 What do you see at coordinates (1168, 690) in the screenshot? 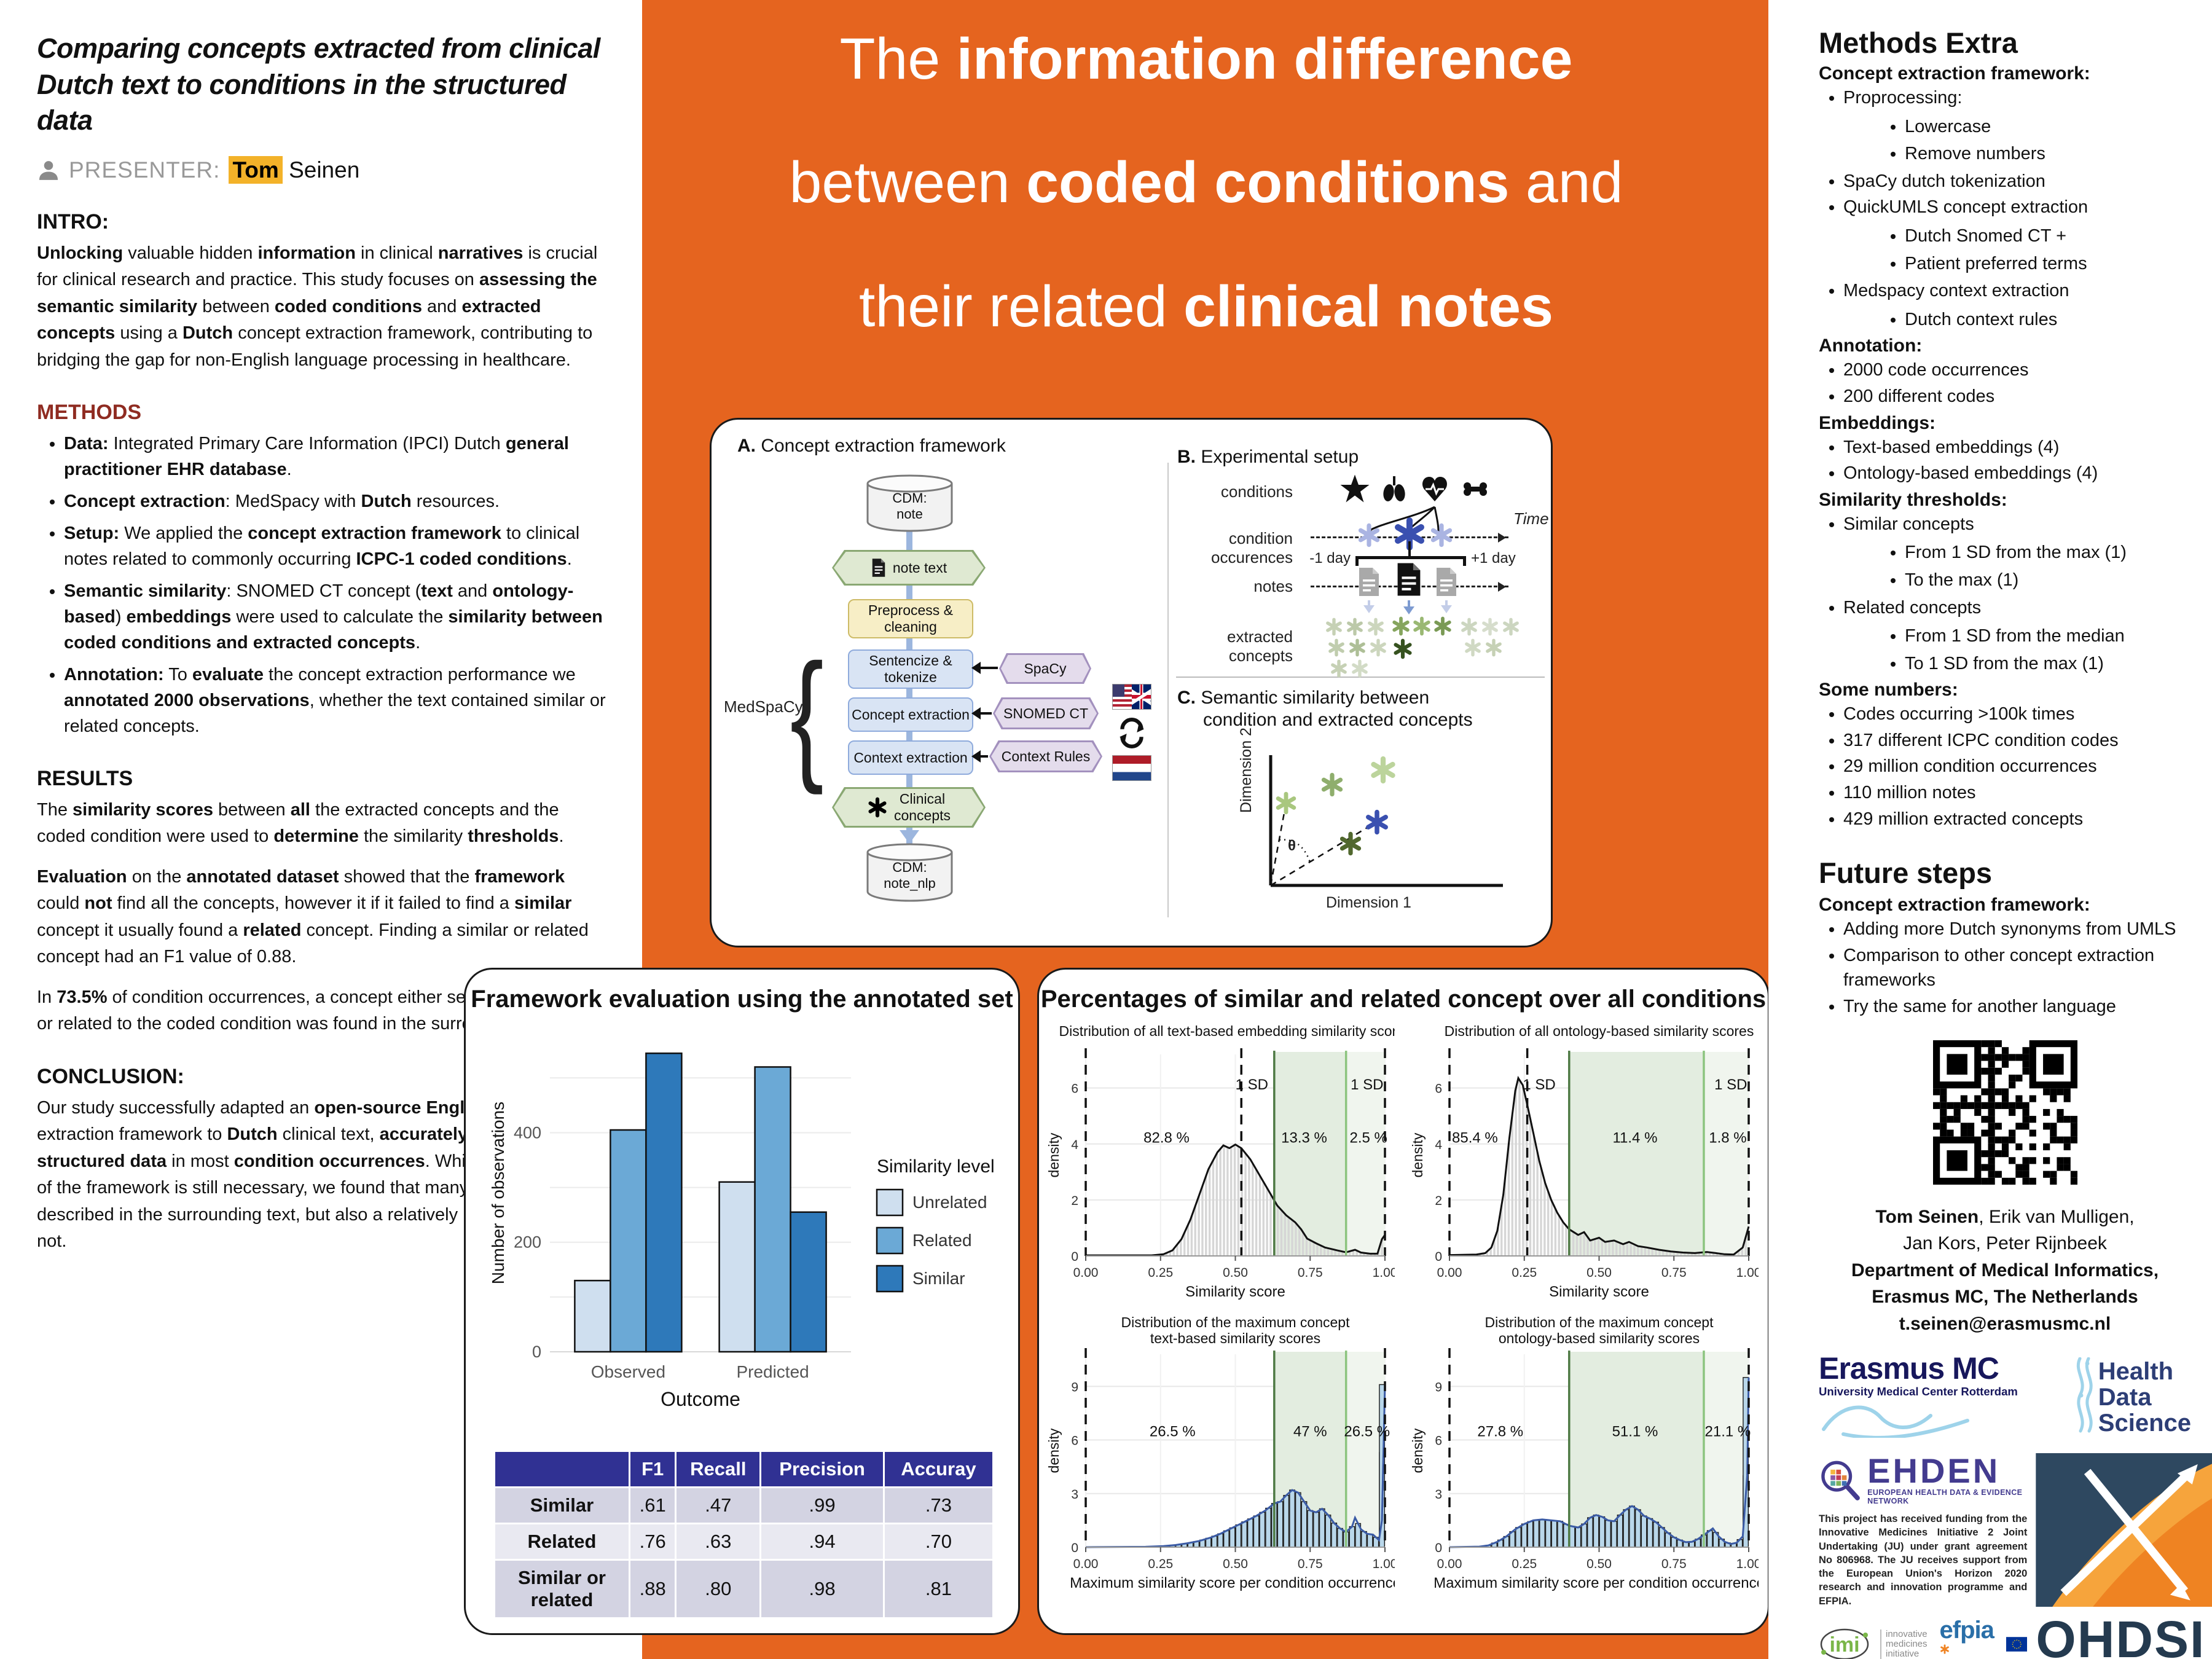
I see `divider-vertical` at bounding box center [1168, 690].